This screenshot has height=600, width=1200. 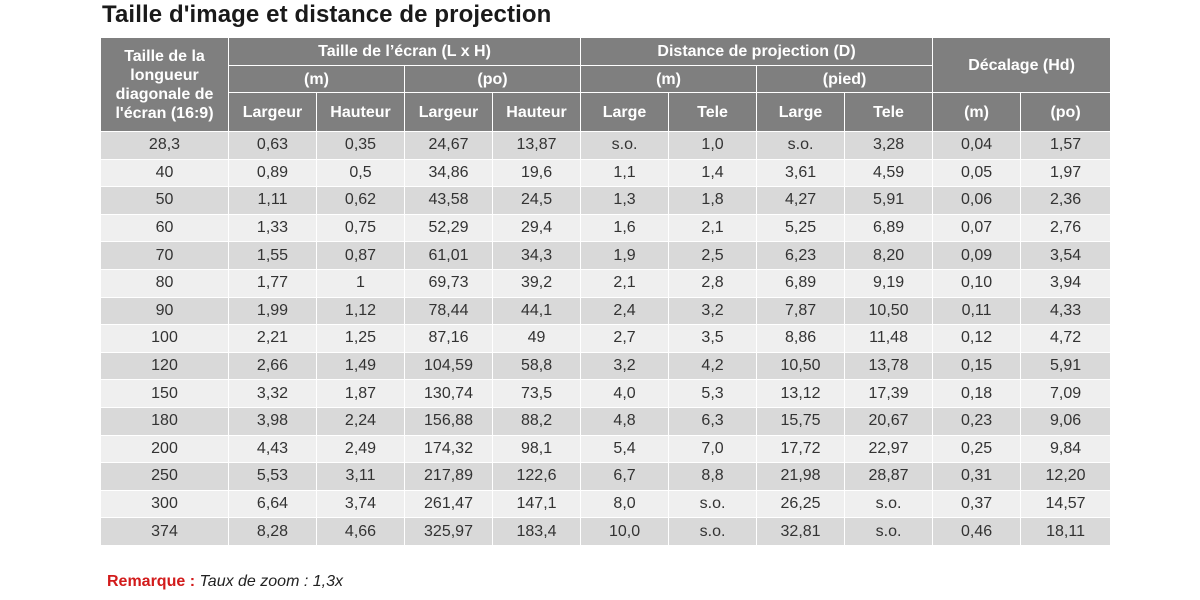 What do you see at coordinates (625, 112) in the screenshot?
I see `header-col-large-m: Large` at bounding box center [625, 112].